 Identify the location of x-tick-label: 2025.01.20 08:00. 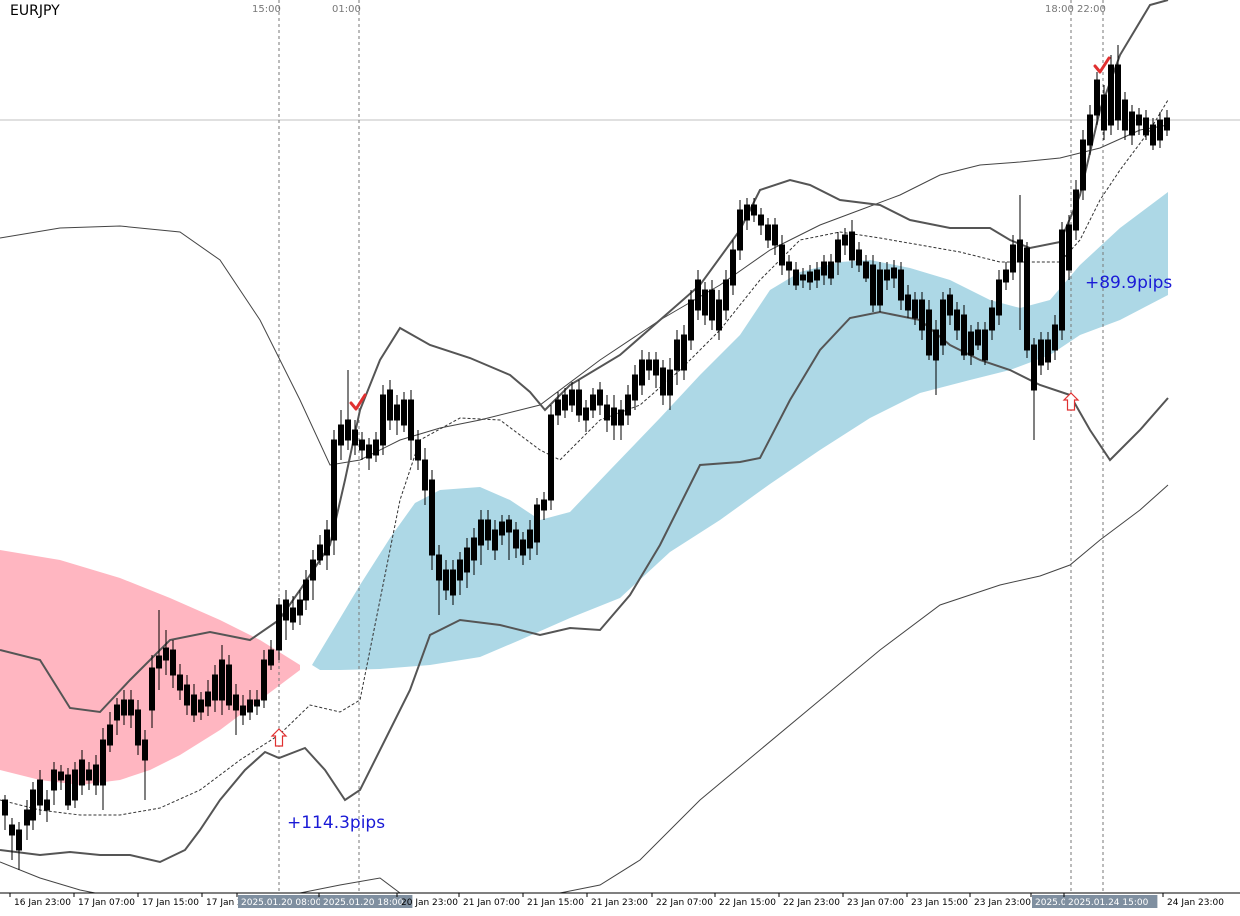
(281, 903).